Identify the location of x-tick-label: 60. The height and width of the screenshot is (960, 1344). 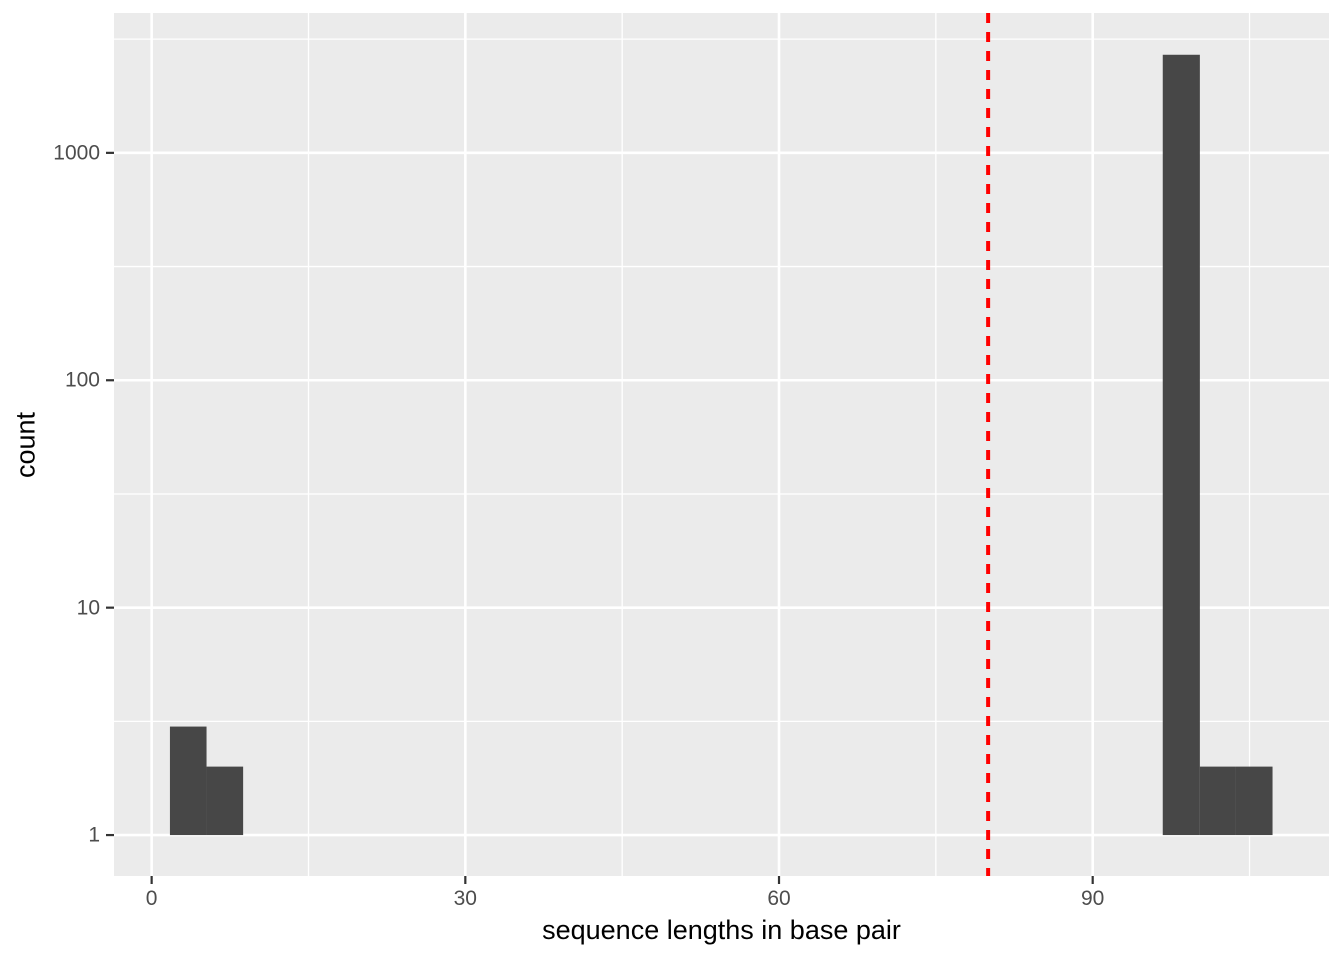
(779, 898).